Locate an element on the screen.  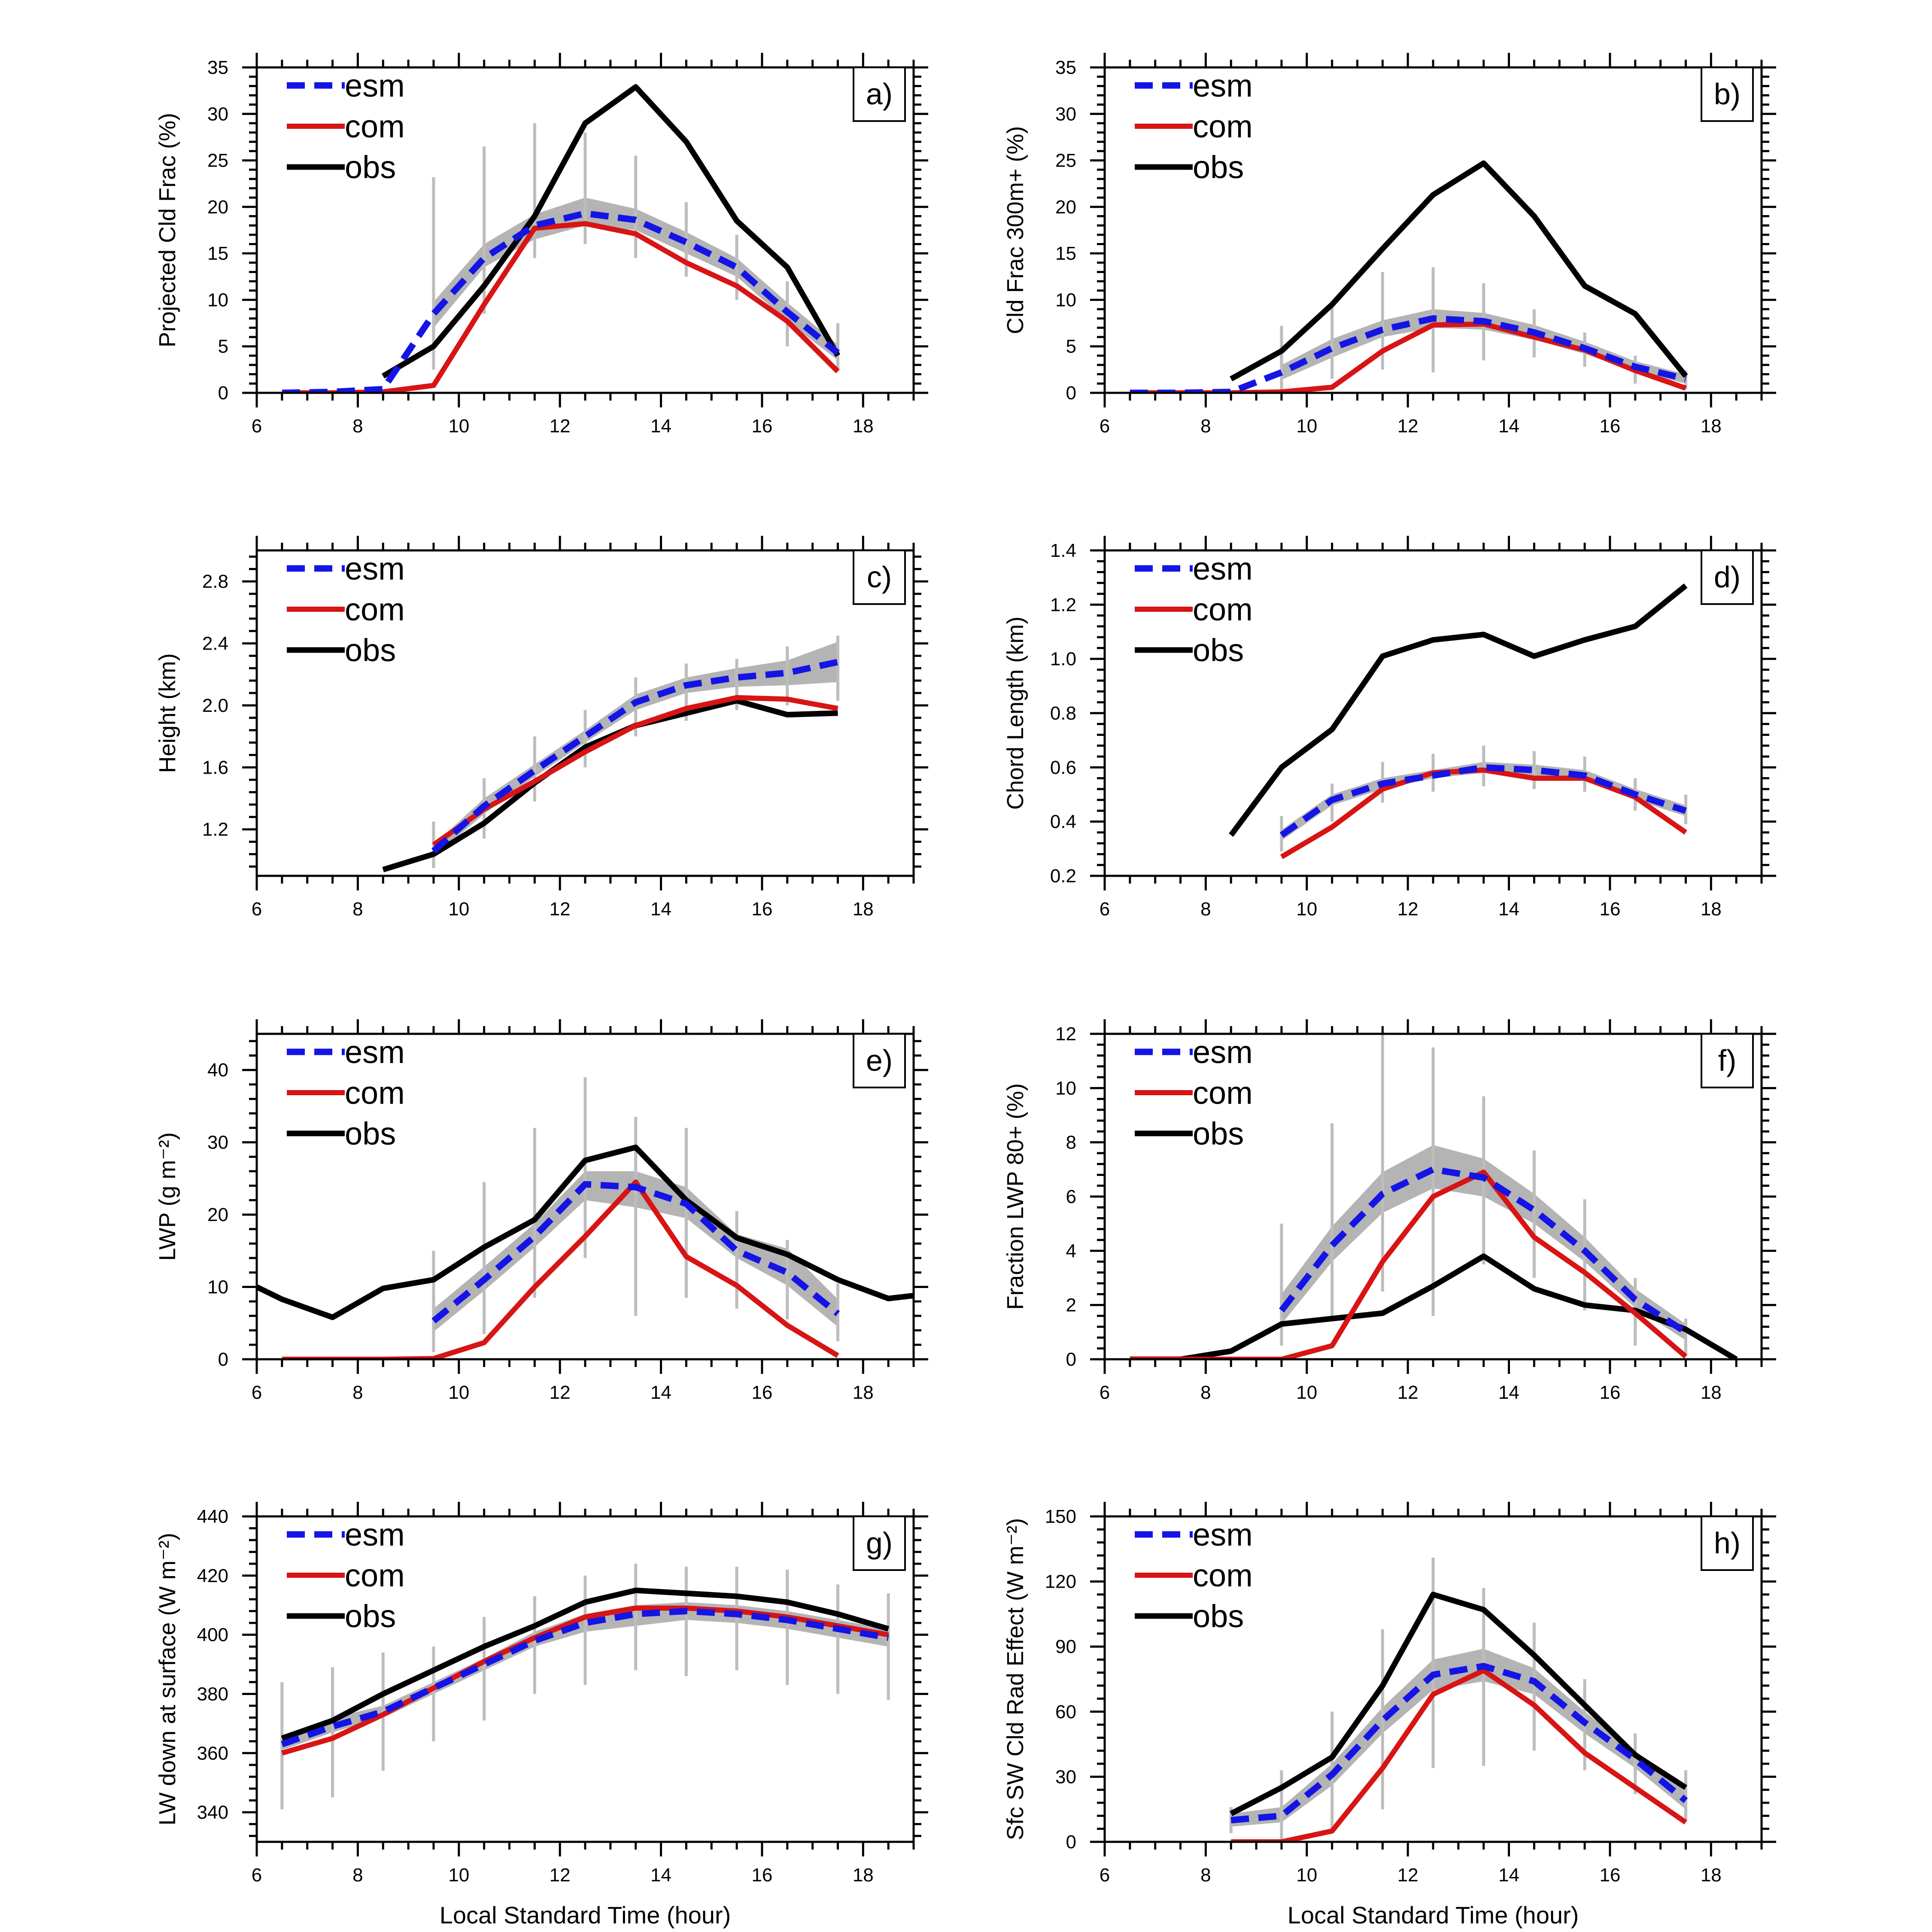
series-esm is located at coordinates (561, 301).